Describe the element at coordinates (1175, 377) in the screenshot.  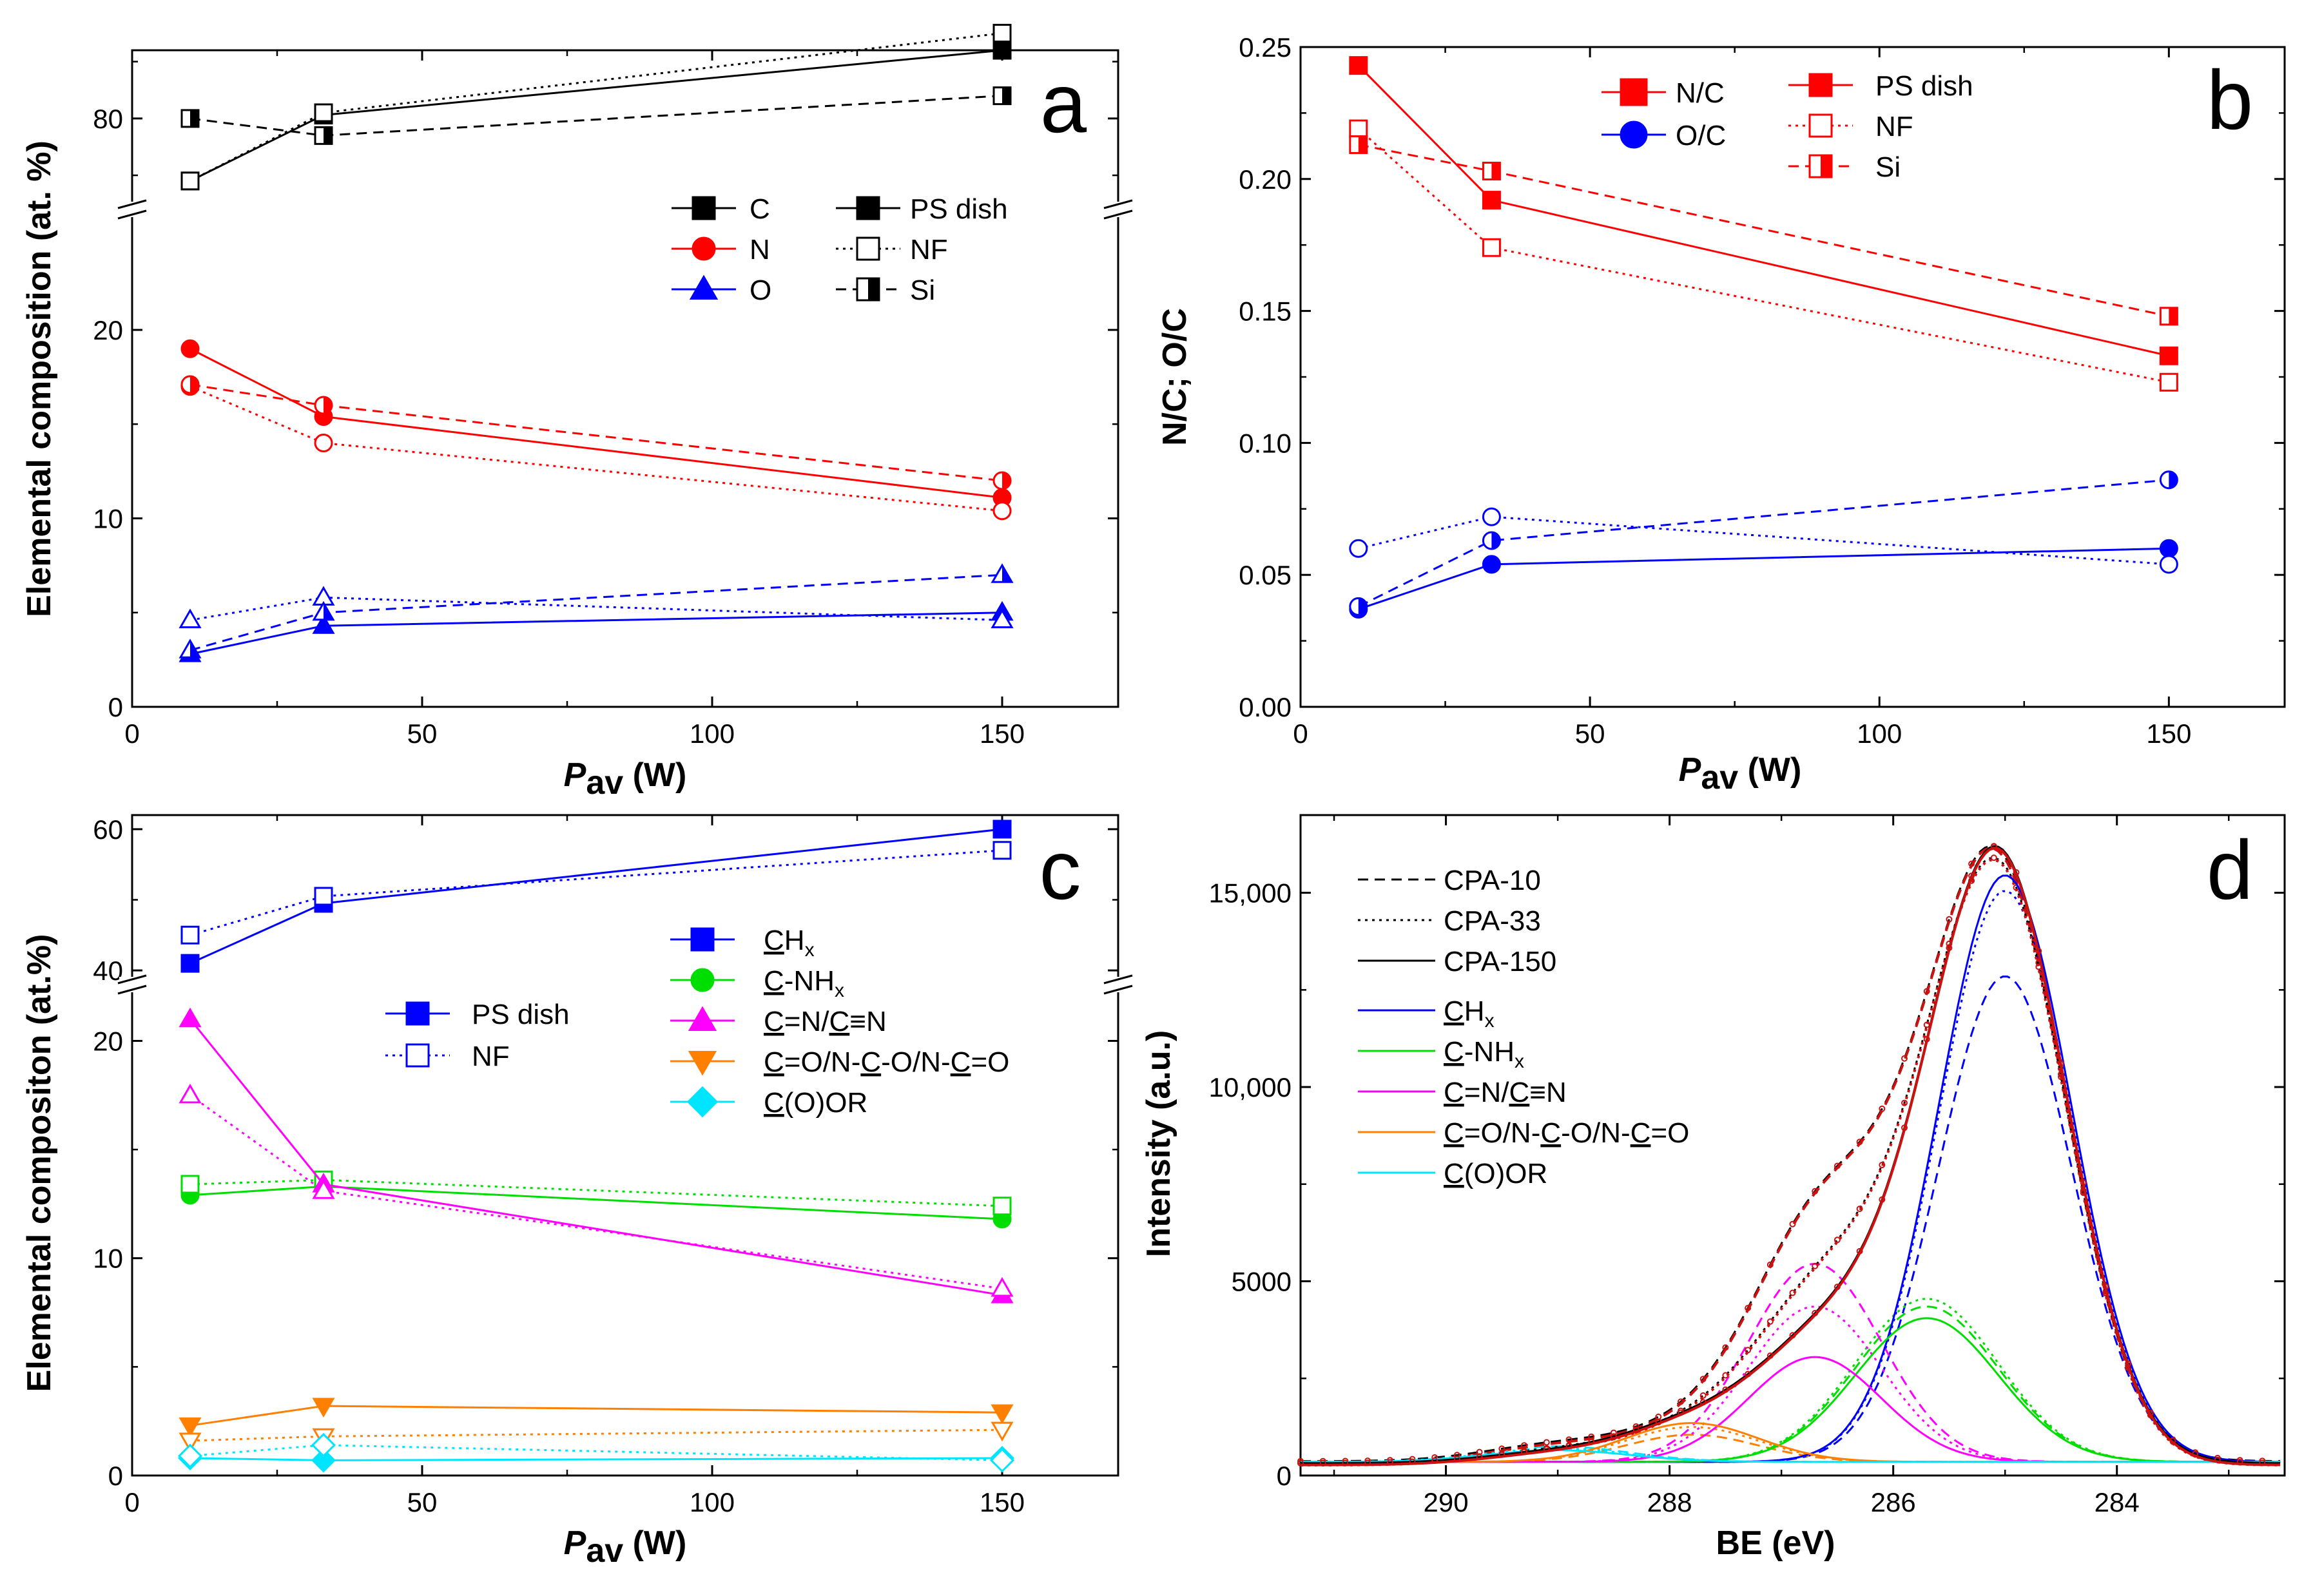
I see `y-axis-label: N/C; O/C` at that location.